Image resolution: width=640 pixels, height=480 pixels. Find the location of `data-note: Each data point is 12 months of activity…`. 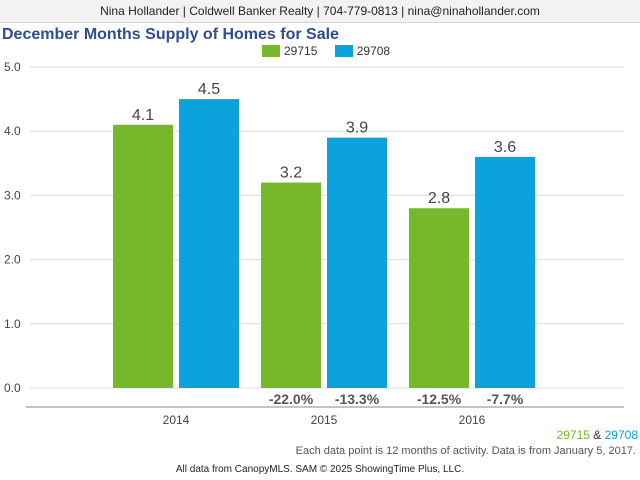

data-note: Each data point is 12 months of activity… is located at coordinates (465, 451).